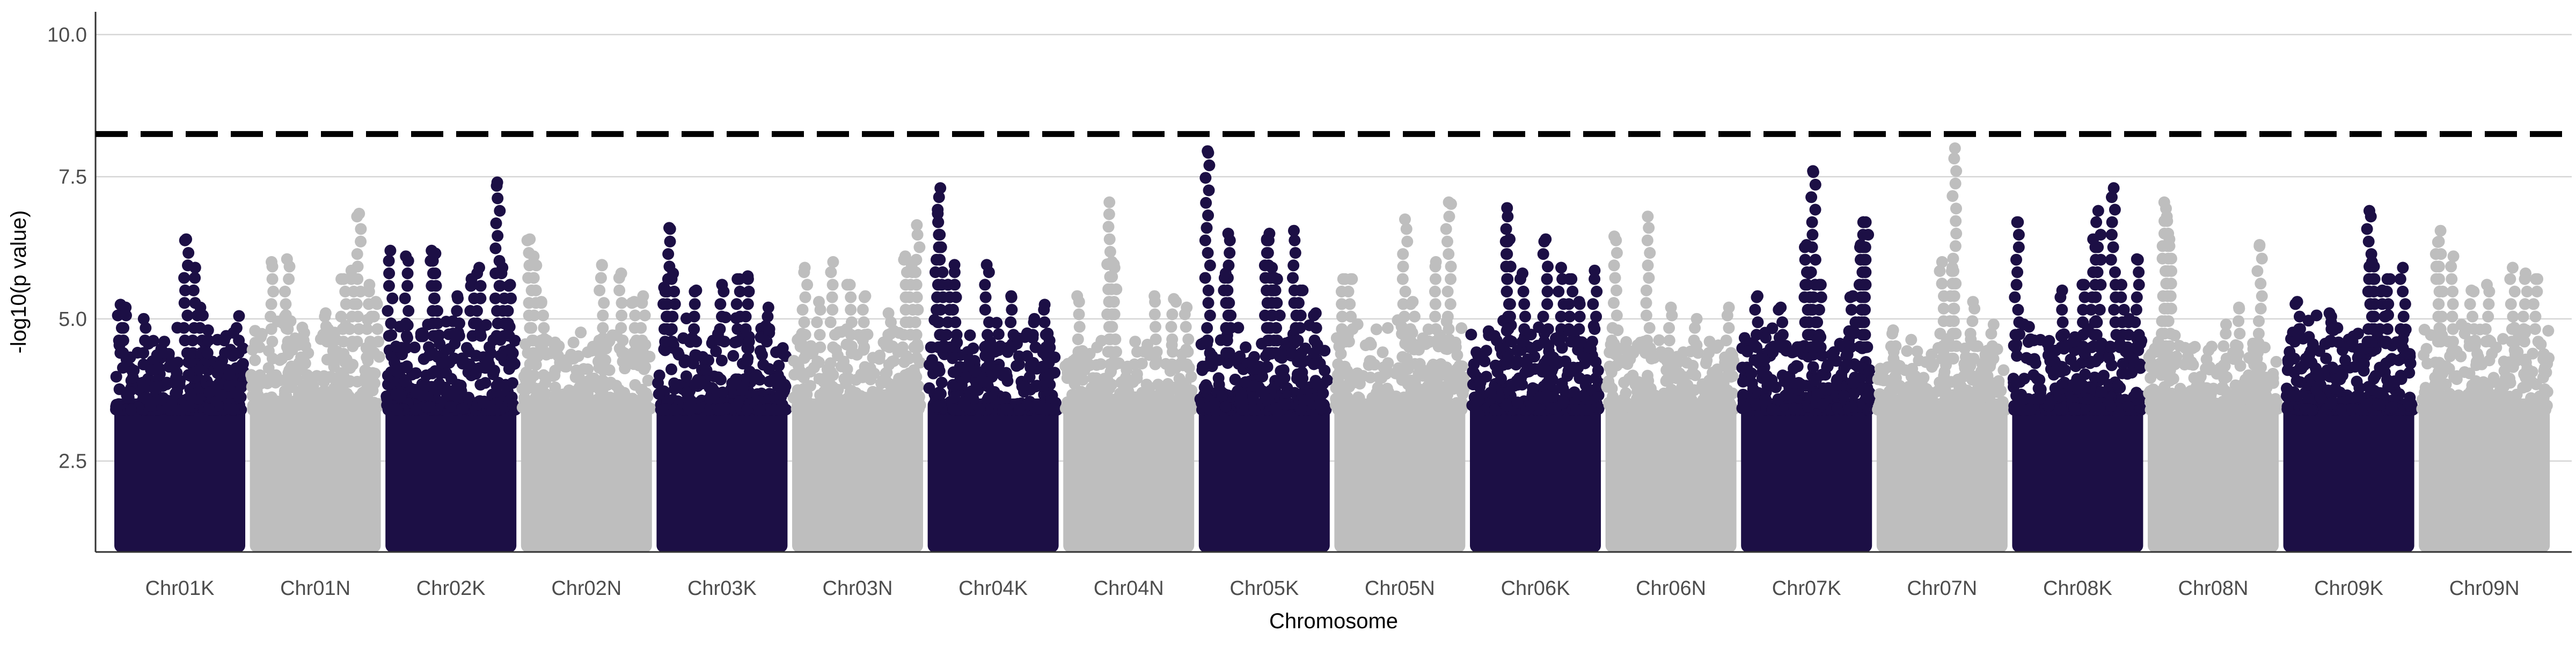 This screenshot has height=647, width=2576. I want to click on chromosome-points-Chr02K, so click(450, 365).